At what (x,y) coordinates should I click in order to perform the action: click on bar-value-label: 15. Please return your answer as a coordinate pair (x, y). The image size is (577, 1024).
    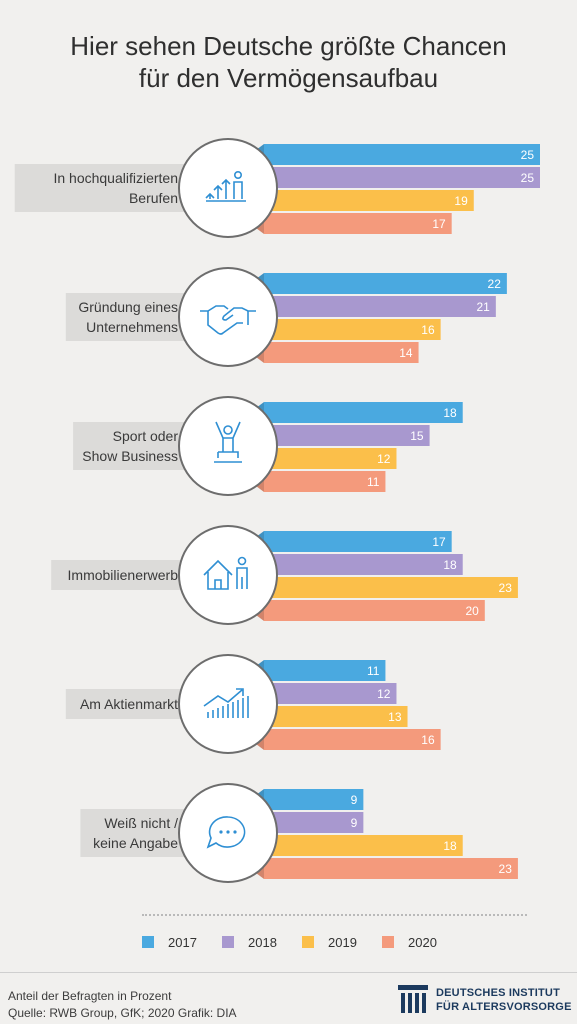
    Looking at the image, I should click on (417, 436).